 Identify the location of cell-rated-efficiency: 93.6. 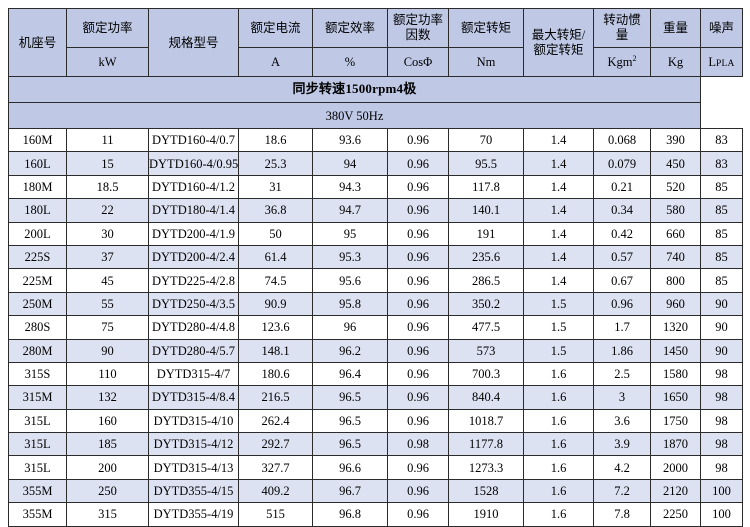
(350, 140).